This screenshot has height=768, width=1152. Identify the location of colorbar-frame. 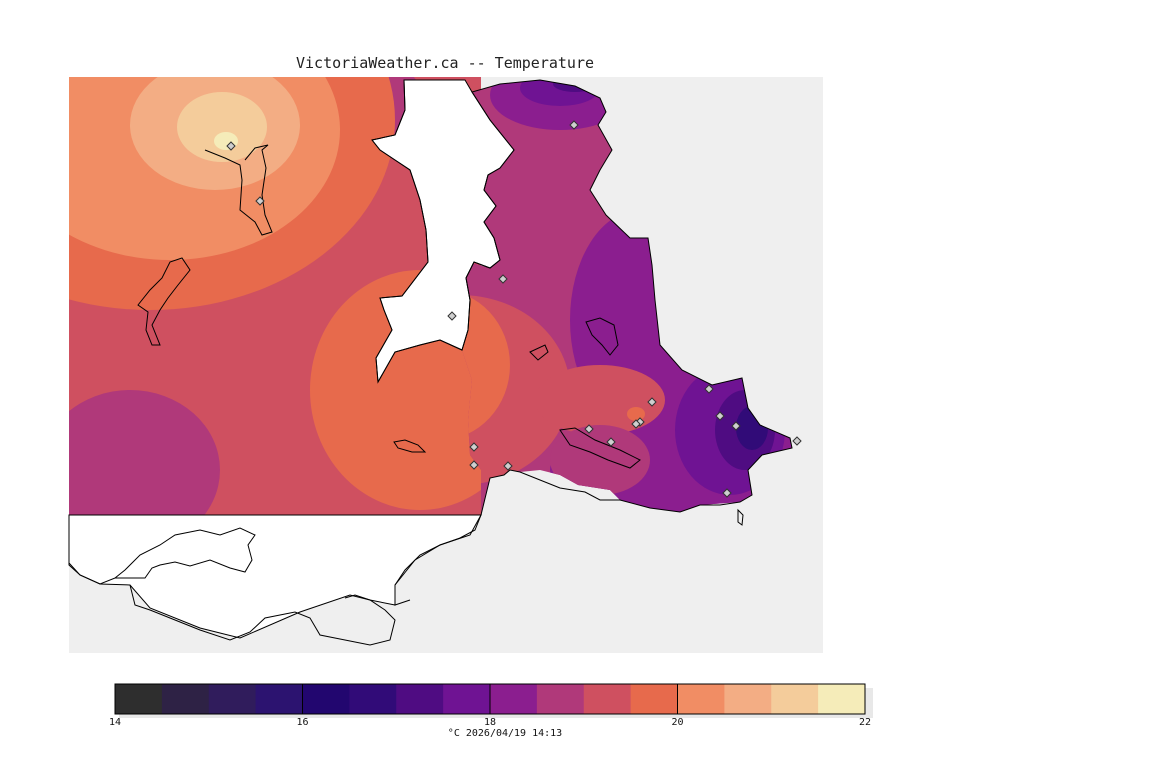
(490, 699).